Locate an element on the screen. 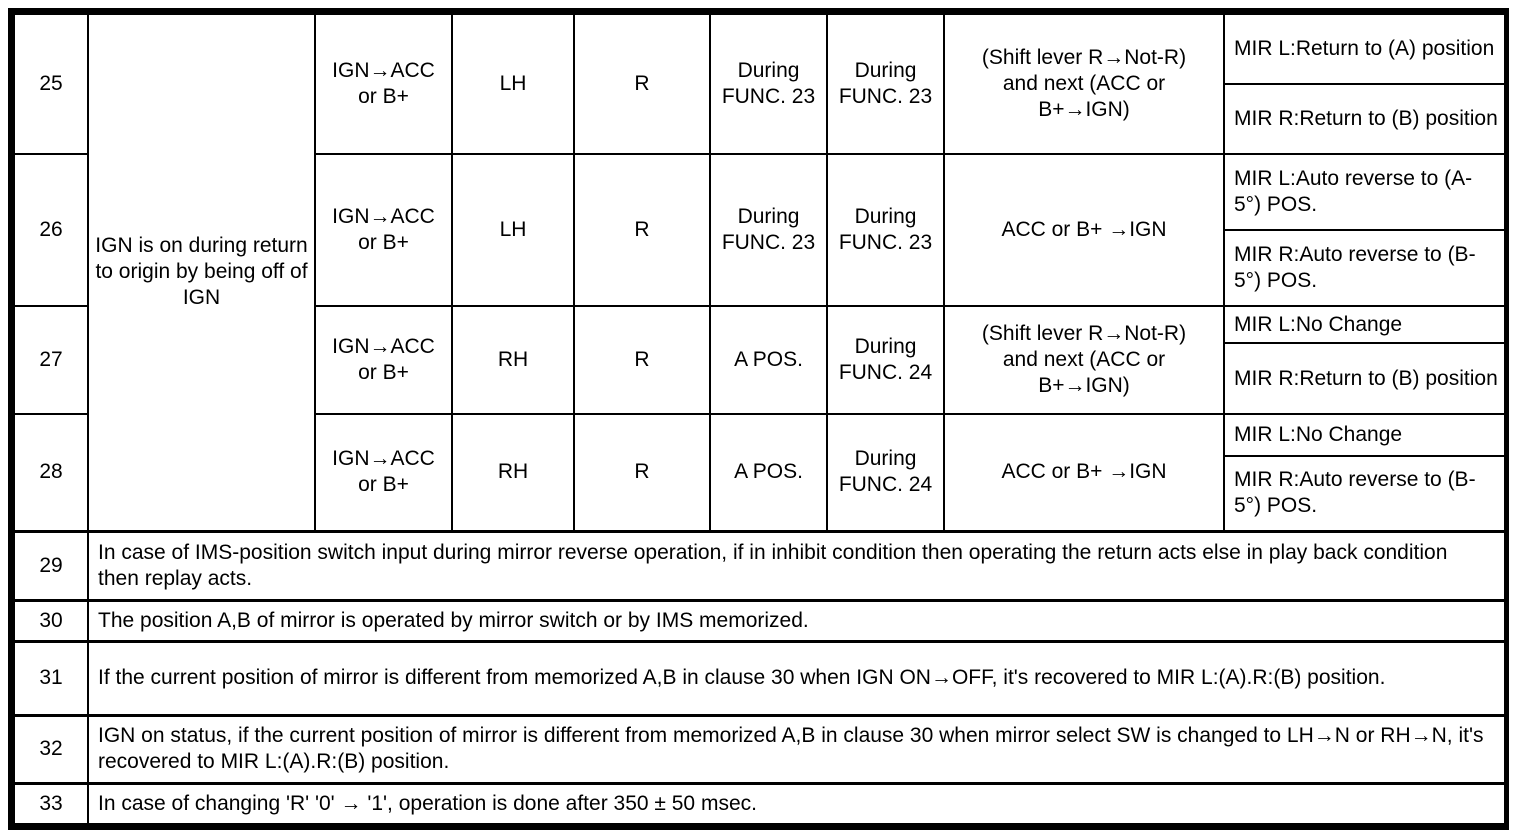 The height and width of the screenshot is (834, 1520). row-number-cell: 28 is located at coordinates (51, 472).